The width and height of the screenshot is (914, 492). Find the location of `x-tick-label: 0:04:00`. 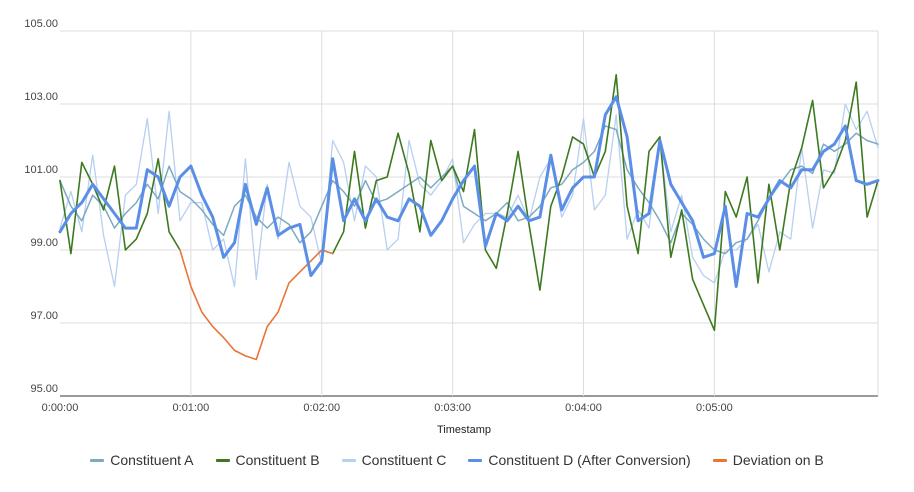

x-tick-label: 0:04:00 is located at coordinates (583, 408).